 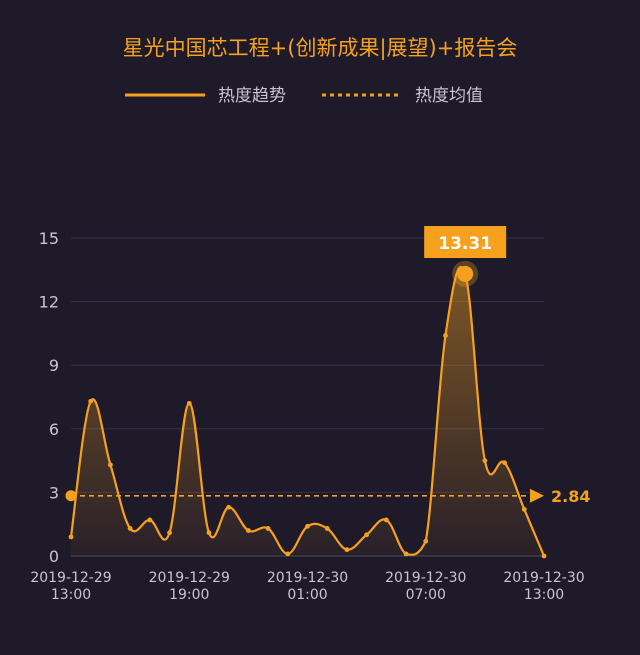 I want to click on y-tick-label: 6, so click(x=54, y=429).